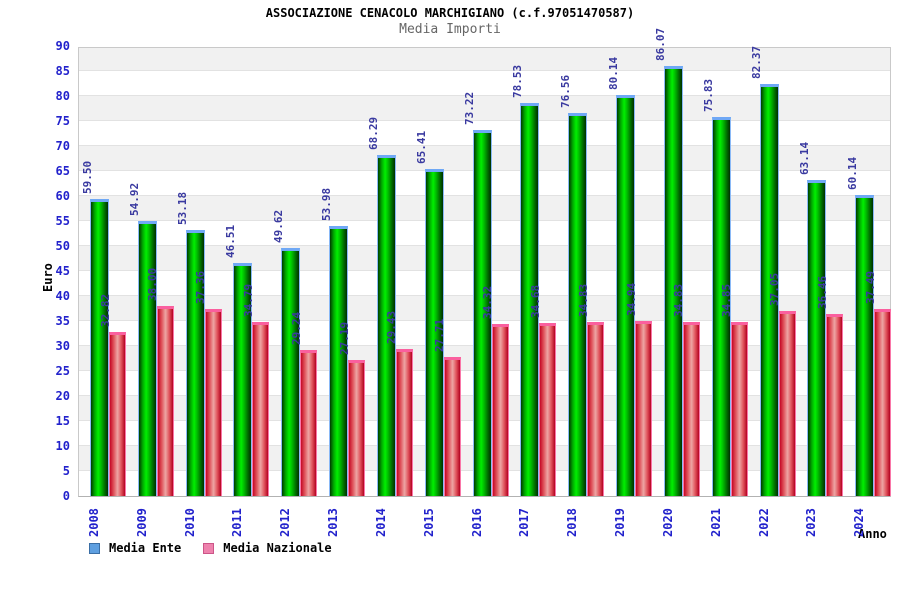  What do you see at coordinates (62, 321) in the screenshot?
I see `y-tick-label: 35` at bounding box center [62, 321].